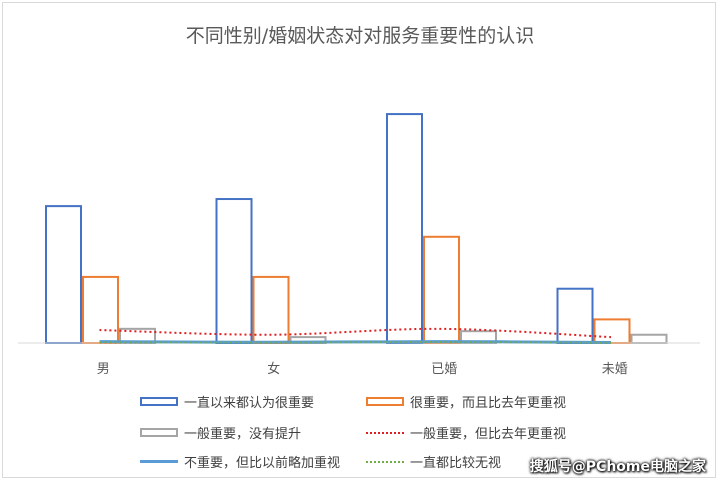  I want to click on legend-item-3: 一般重要，没有提升, so click(220, 432).